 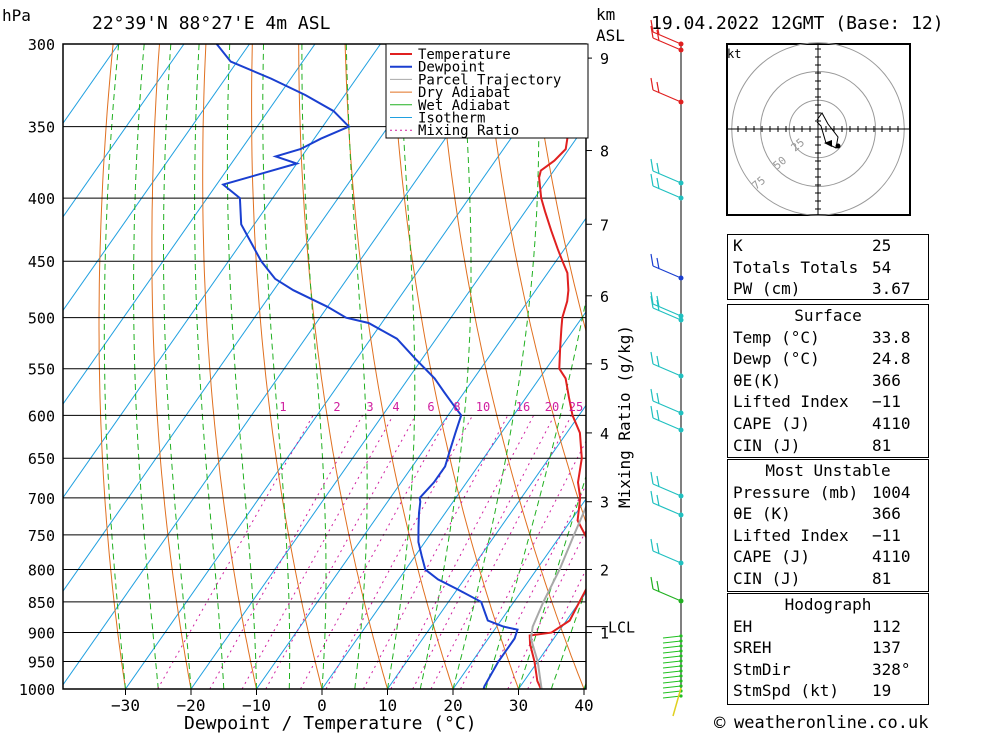 I want to click on x-tick-label: 10, so click(x=387, y=705).